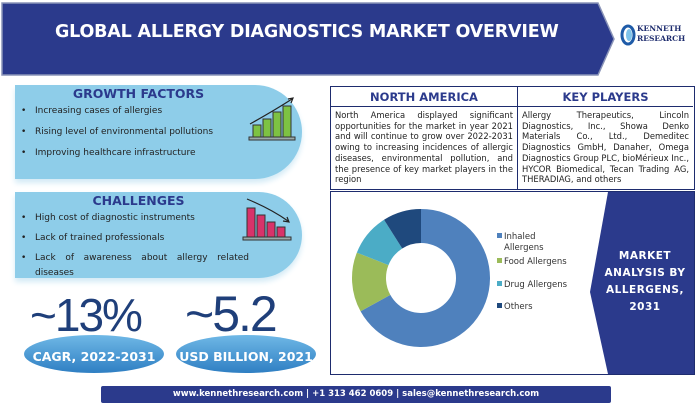 The height and width of the screenshot is (412, 700). I want to click on list-item: Lack of trained professionals, so click(134, 238).